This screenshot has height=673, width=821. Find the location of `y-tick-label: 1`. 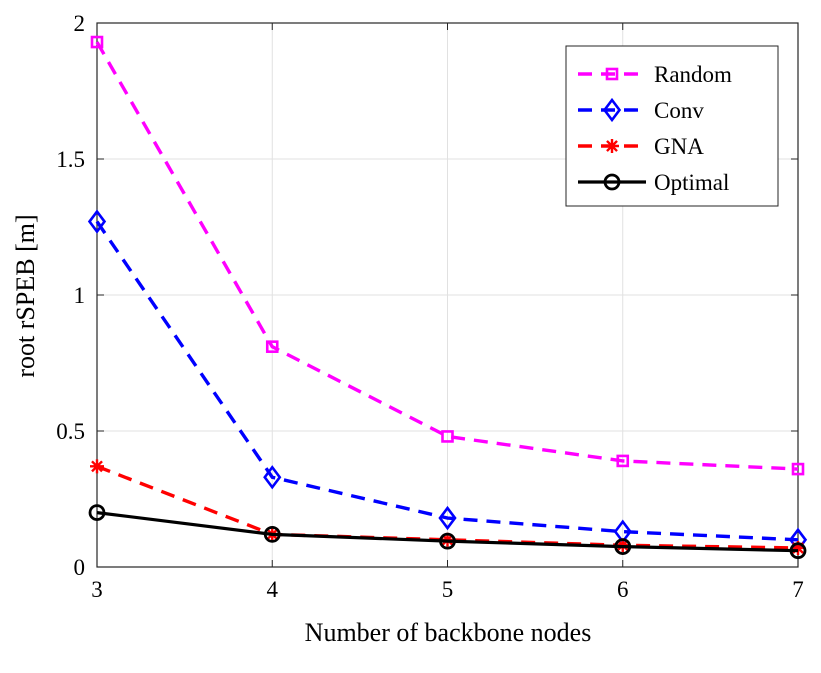

y-tick-label: 1 is located at coordinates (80, 295).